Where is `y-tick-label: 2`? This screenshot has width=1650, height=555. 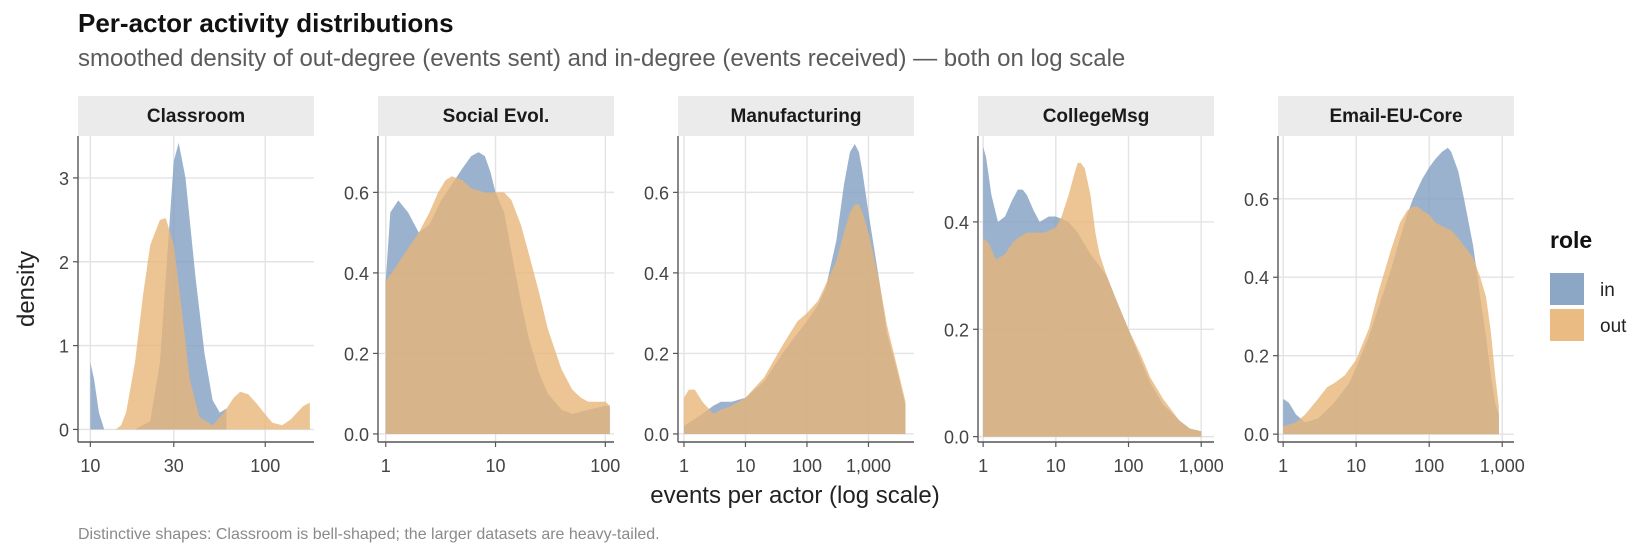
y-tick-label: 2 is located at coordinates (64, 263).